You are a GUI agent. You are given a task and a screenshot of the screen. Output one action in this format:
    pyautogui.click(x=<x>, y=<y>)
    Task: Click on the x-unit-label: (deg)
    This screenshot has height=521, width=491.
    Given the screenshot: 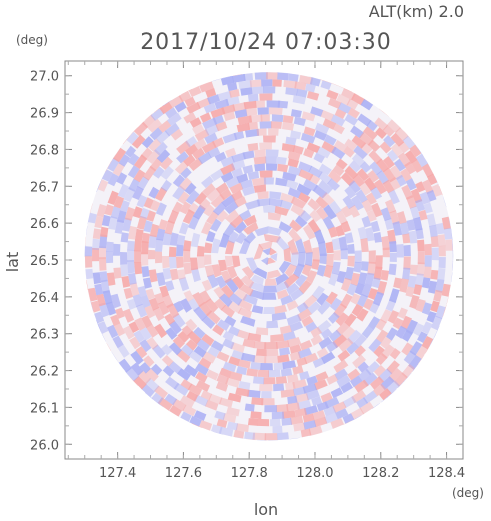 What is the action you would take?
    pyautogui.click(x=468, y=493)
    